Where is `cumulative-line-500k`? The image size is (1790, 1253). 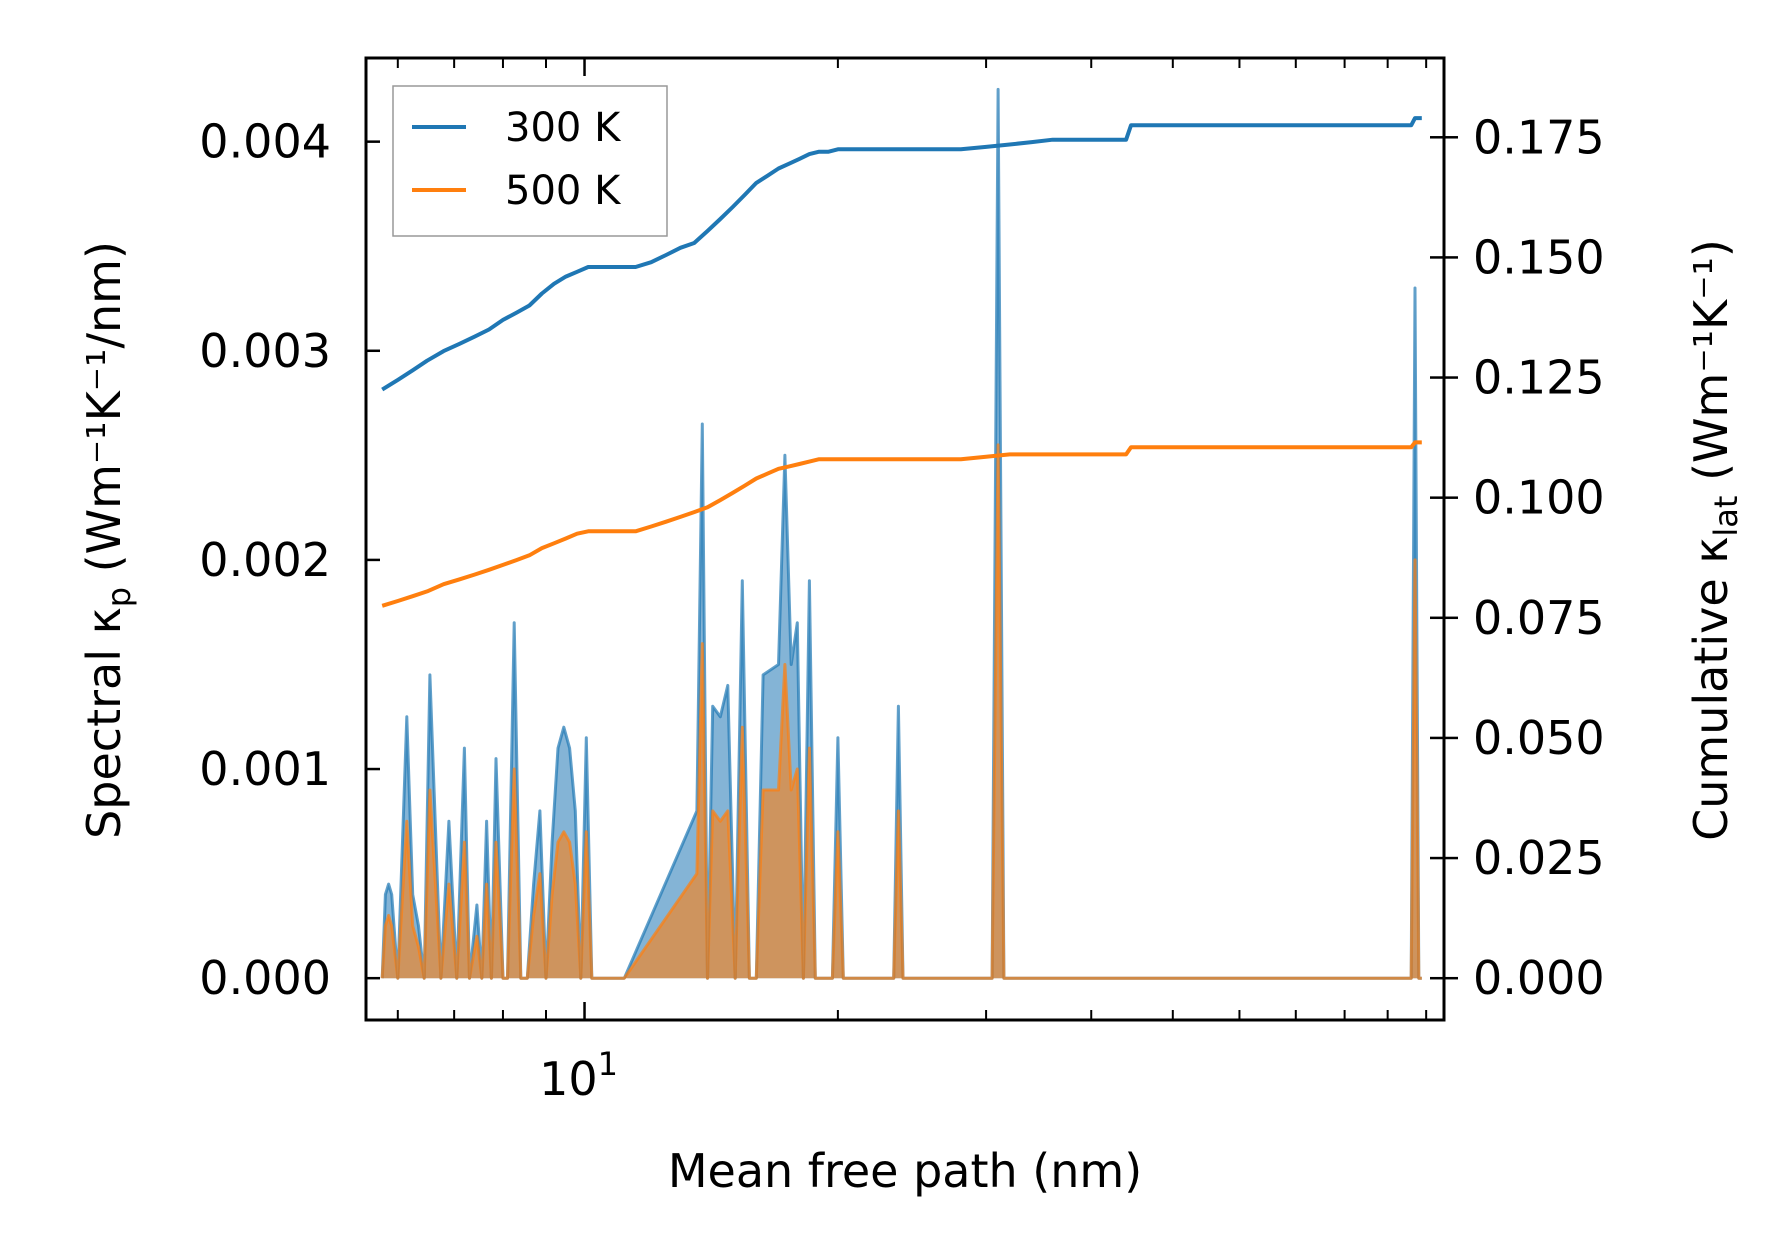 cumulative-line-500k is located at coordinates (901, 524).